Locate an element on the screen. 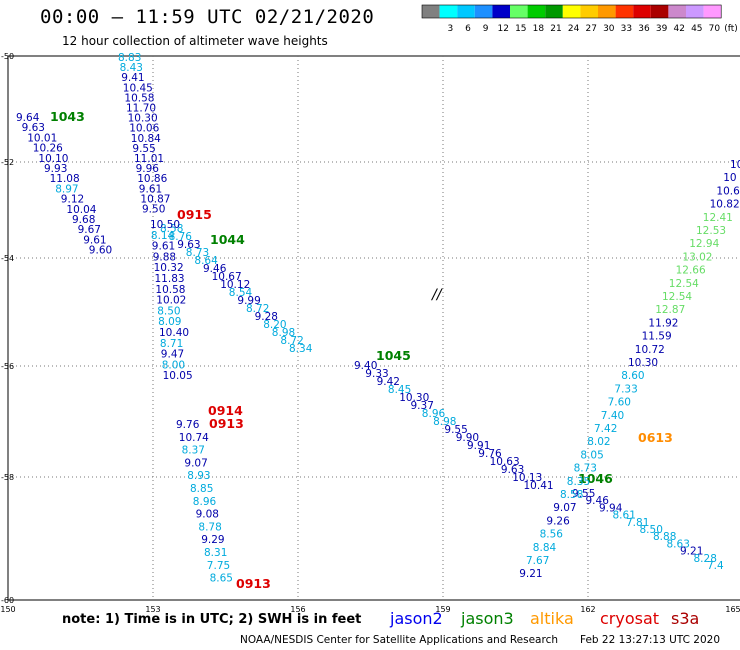 The width and height of the screenshot is (740, 650). generated-timestamp: Feb 22 13:27:13 UTC 2020 is located at coordinates (650, 640).